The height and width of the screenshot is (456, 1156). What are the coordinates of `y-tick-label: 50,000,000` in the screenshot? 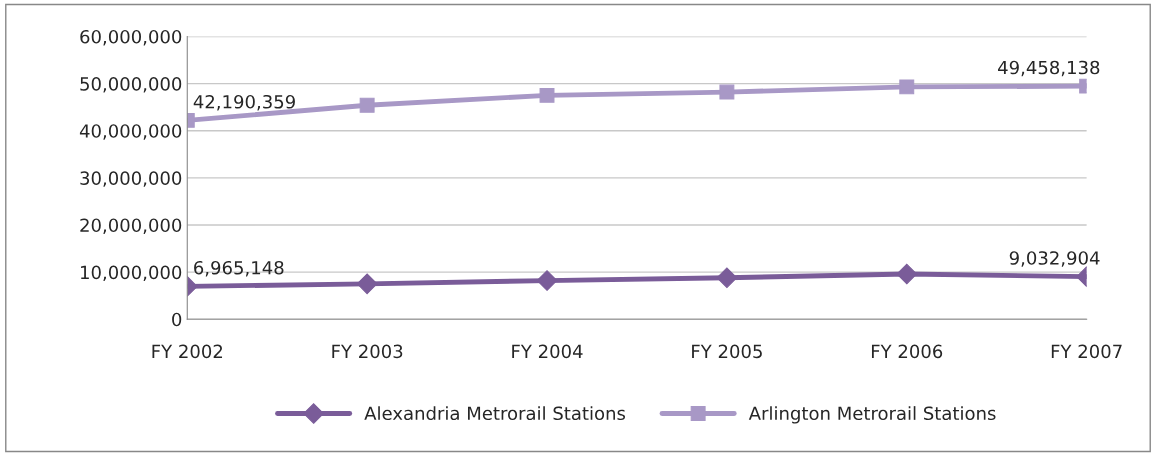 It's located at (131, 85).